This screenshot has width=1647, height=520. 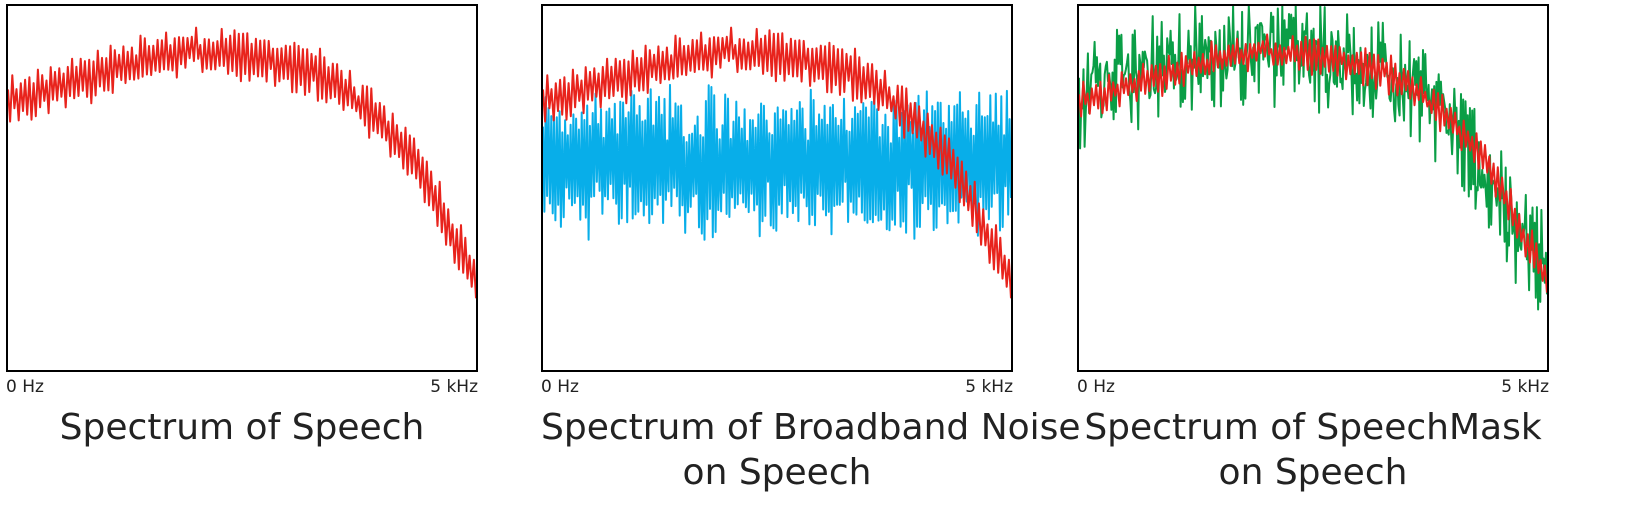 What do you see at coordinates (811, 427) in the screenshot?
I see `chart-title-line: Spectrum of Broadband Noise` at bounding box center [811, 427].